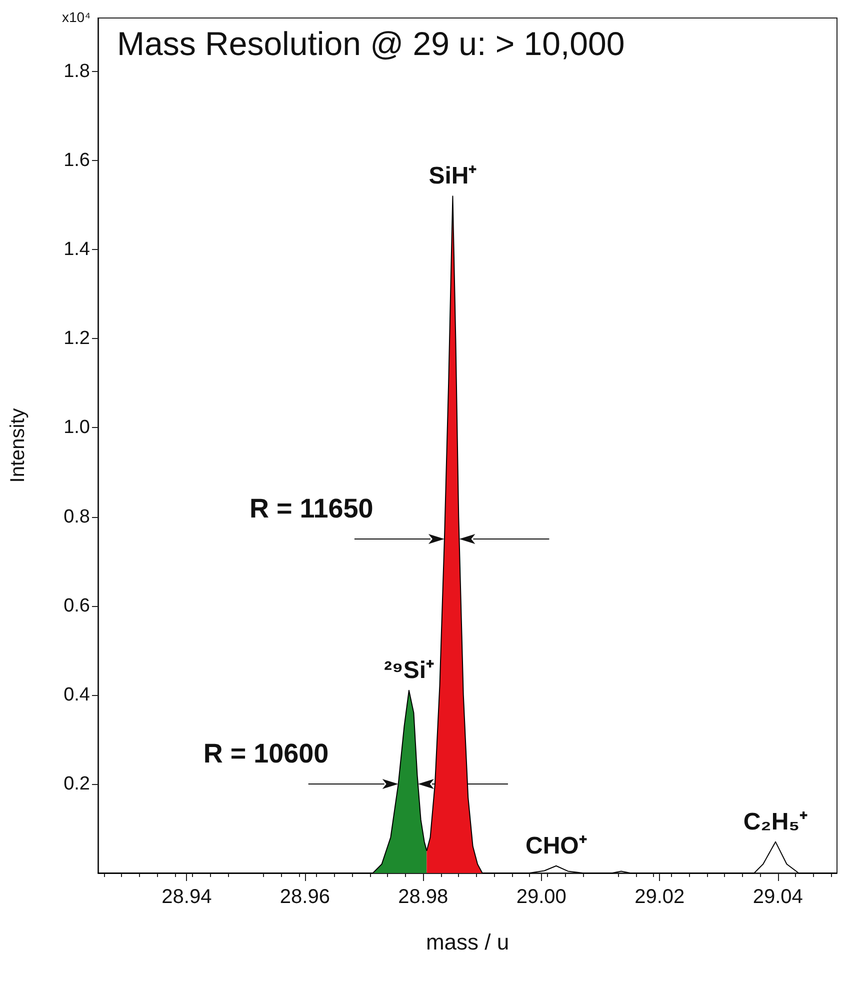  I want to click on y-tick-label: 1.8, so click(77, 71).